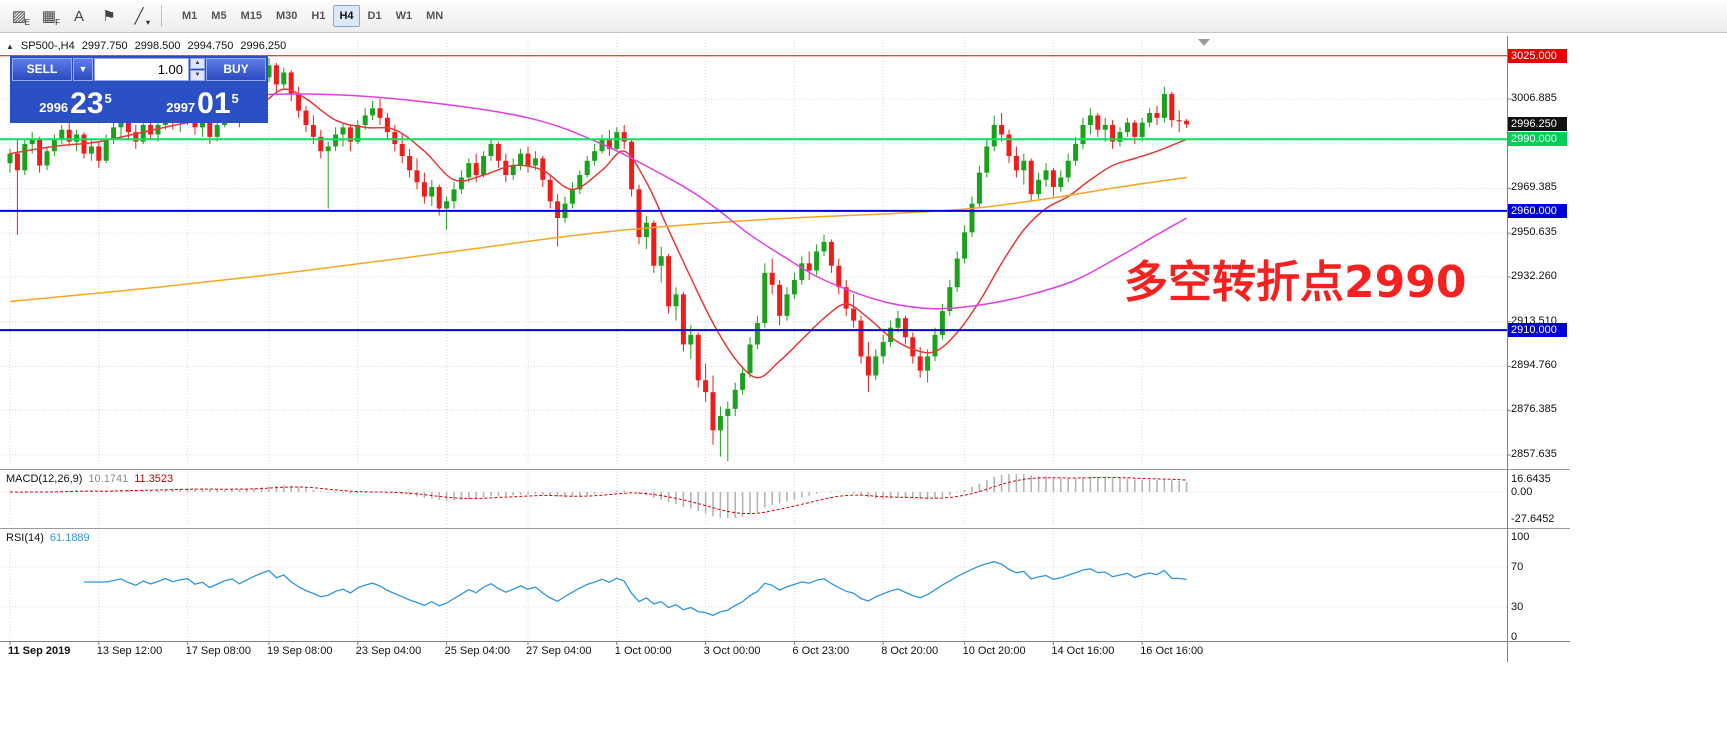 This screenshot has height=732, width=1727. I want to click on text-label-icon: A, so click(78, 16).